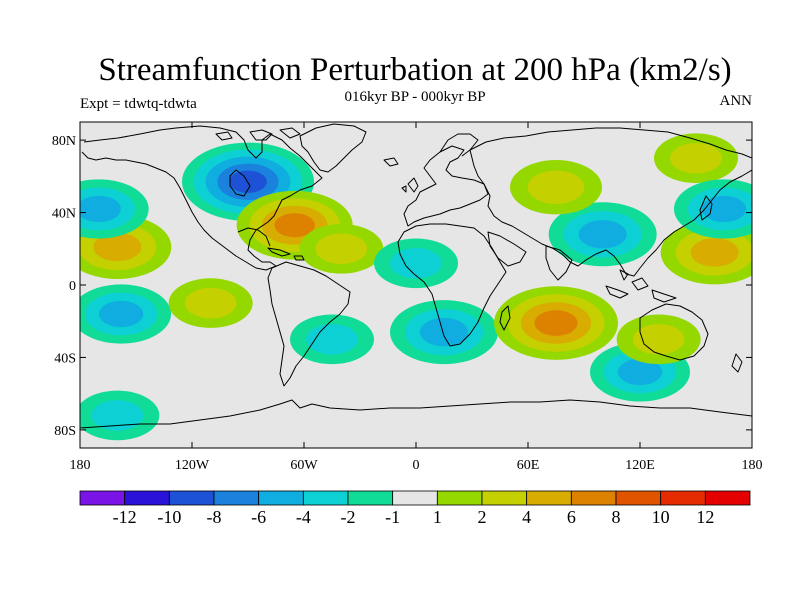  Describe the element at coordinates (446, 186) in the screenshot. I see `coast-europe` at that location.